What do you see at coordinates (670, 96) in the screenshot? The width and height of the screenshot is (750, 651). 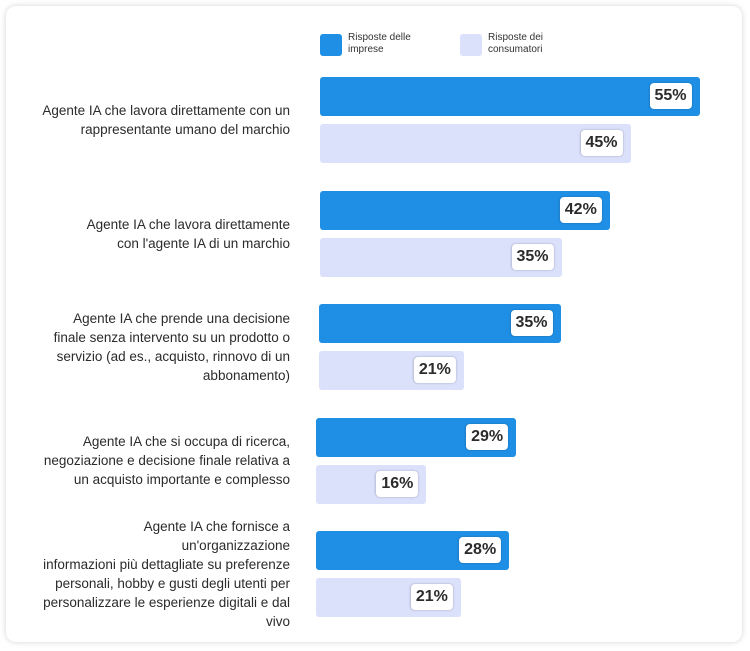 I see `data-label-imprese: 55%` at bounding box center [670, 96].